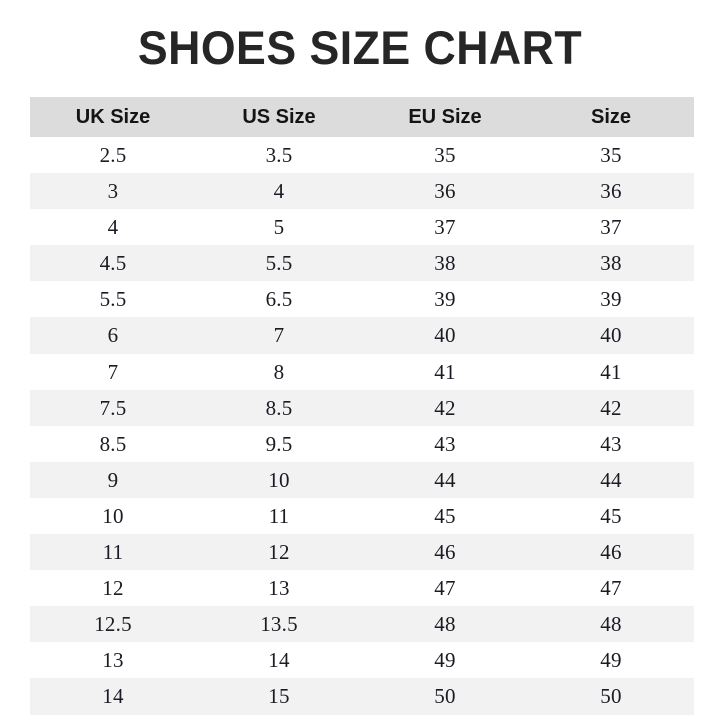 Image resolution: width=720 pixels, height=720 pixels. I want to click on column-header-eu-size: EU Size, so click(445, 117).